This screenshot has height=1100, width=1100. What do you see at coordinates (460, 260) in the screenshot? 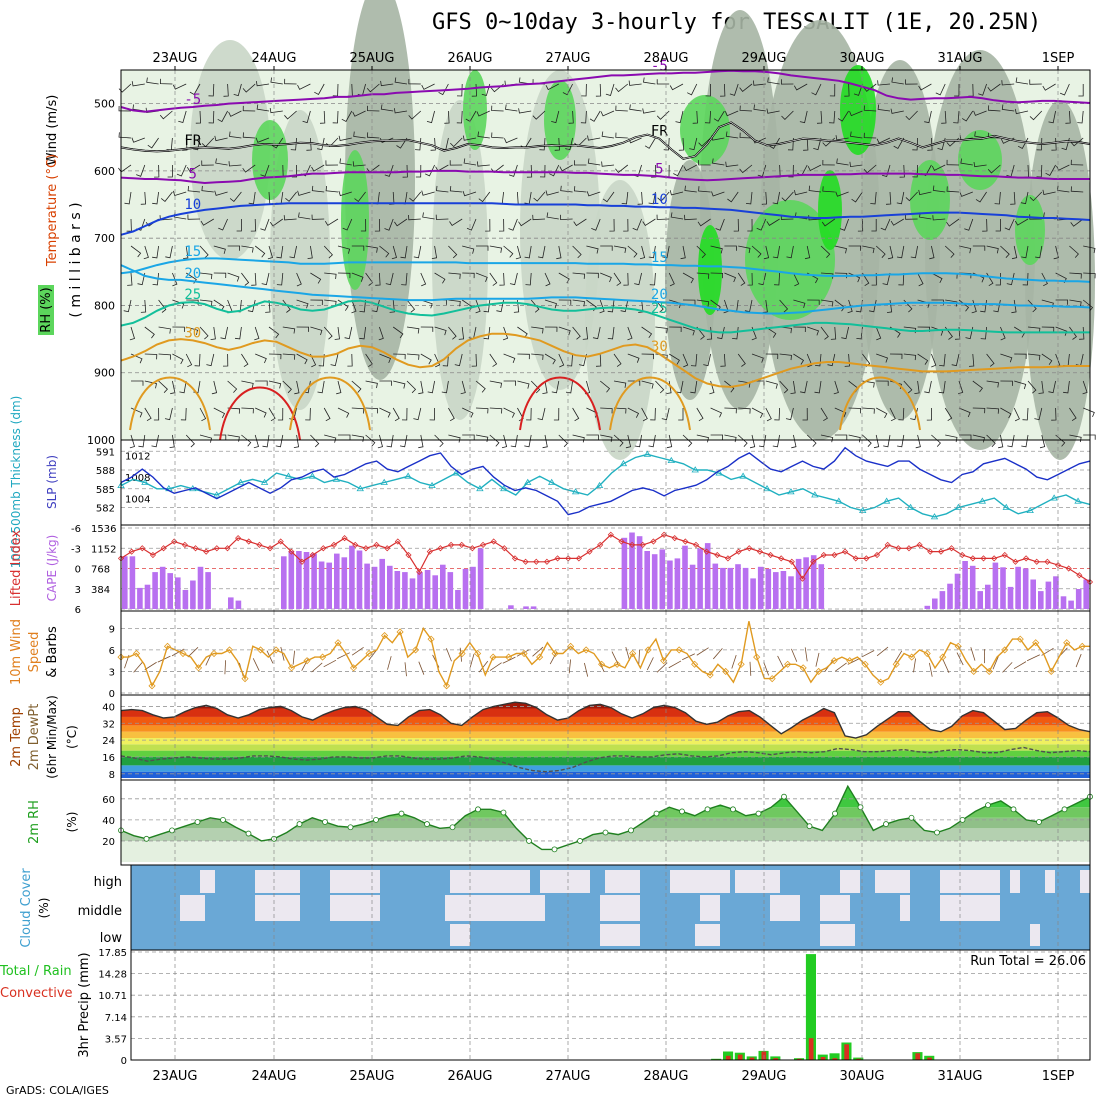
I see `rh-shade` at bounding box center [460, 260].